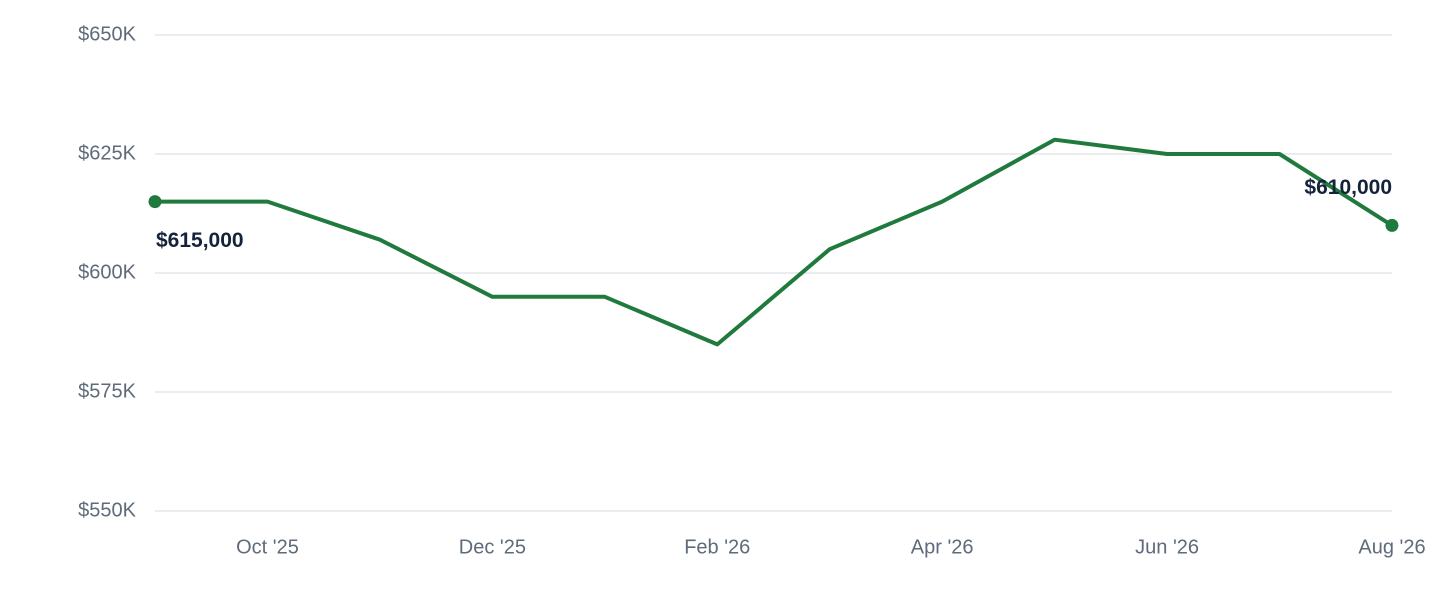 The image size is (1440, 600). What do you see at coordinates (107, 272) in the screenshot?
I see `y-tick-label: $600K` at bounding box center [107, 272].